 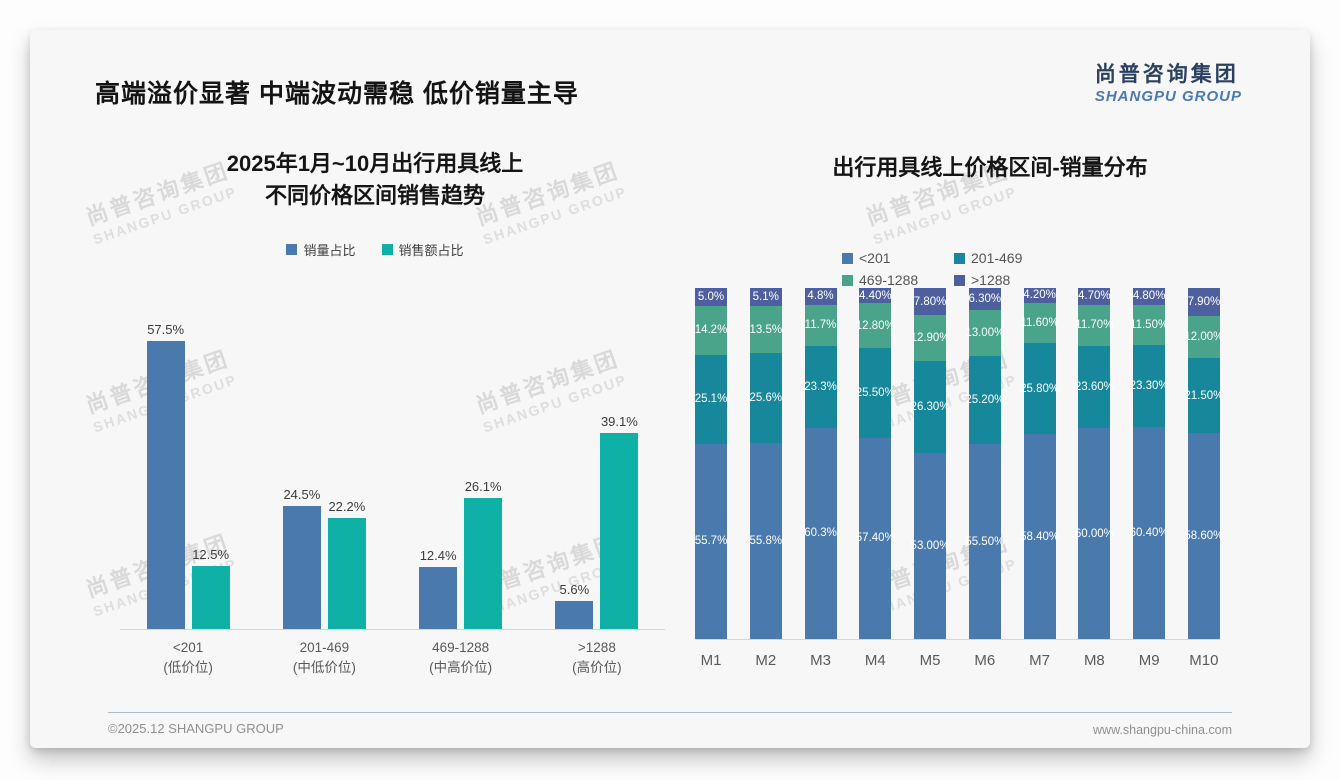 What do you see at coordinates (619, 521) in the screenshot?
I see `bar-segment: 39.1%` at bounding box center [619, 521].